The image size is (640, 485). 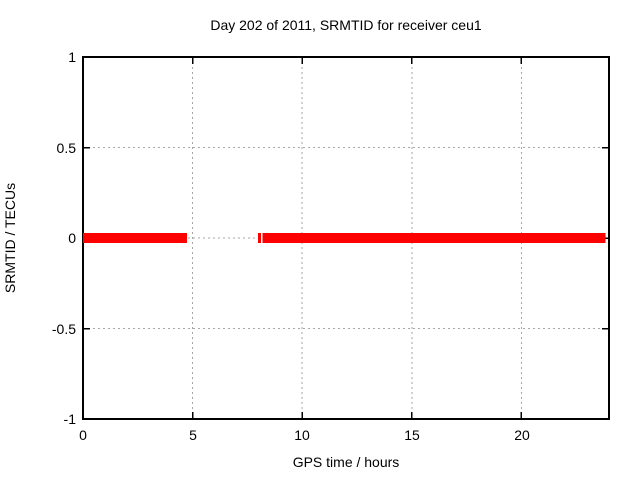 What do you see at coordinates (83, 435) in the screenshot?
I see `x-tick-label: 0` at bounding box center [83, 435].